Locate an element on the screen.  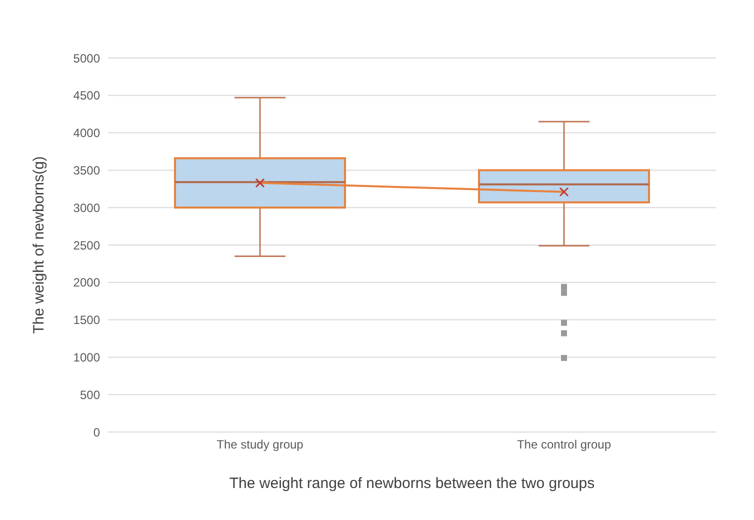
y-tick-label: 4500 is located at coordinates (86, 95).